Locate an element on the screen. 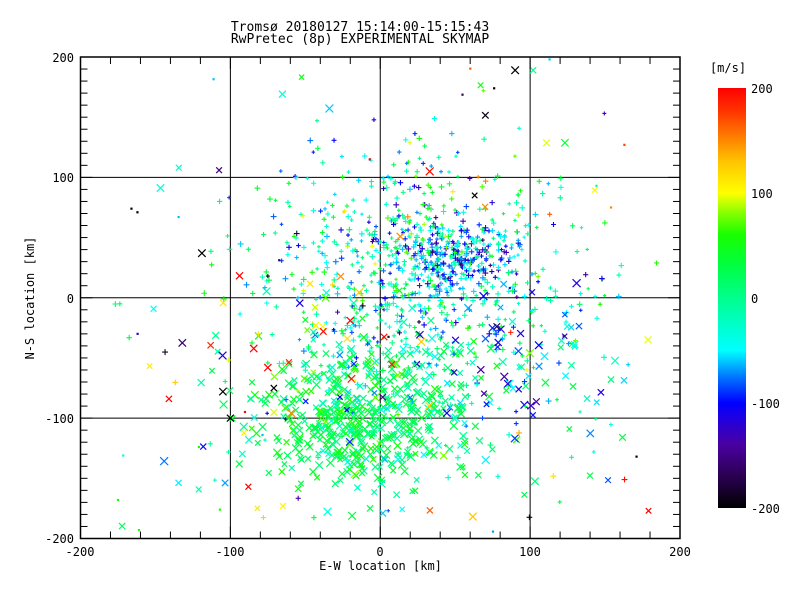 The height and width of the screenshot is (600, 800). colorbar-tick-label: 0 is located at coordinates (755, 299).